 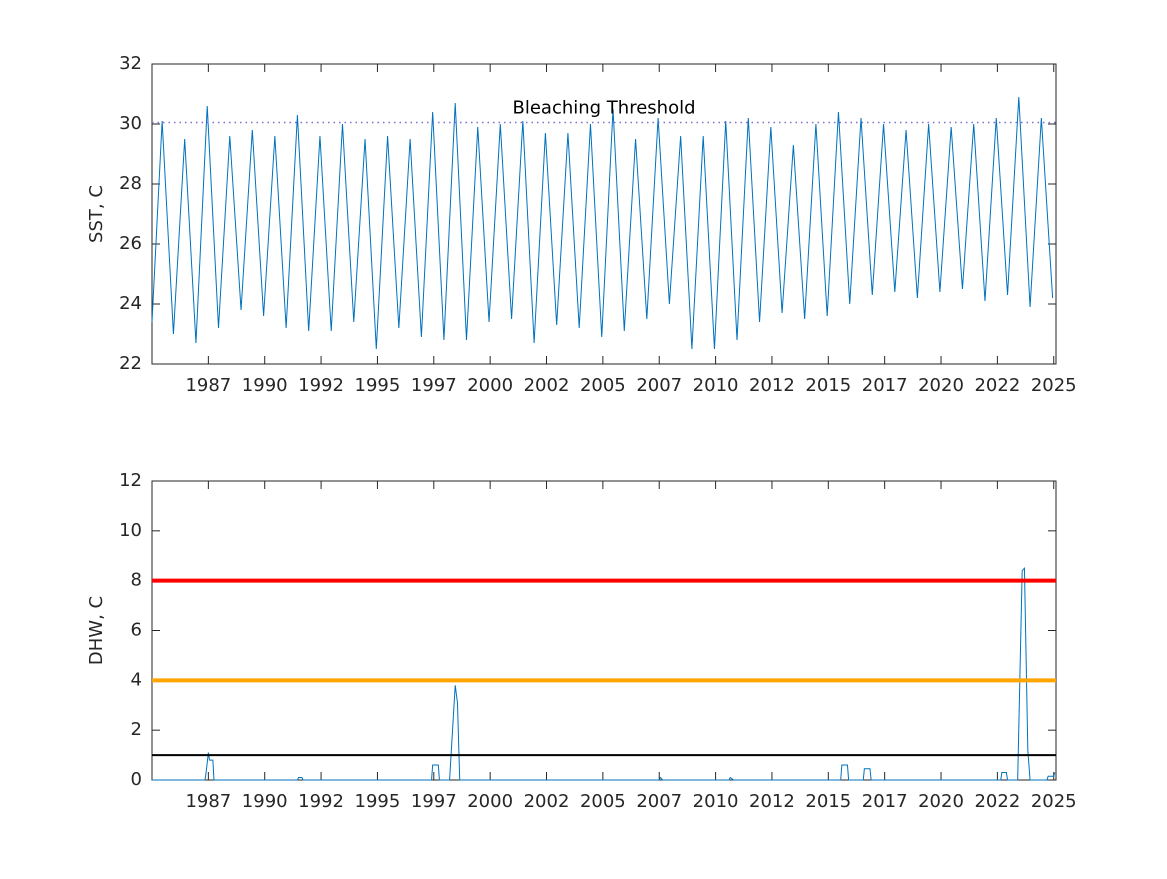 I want to click on y-tick-label: 10, so click(x=130, y=530).